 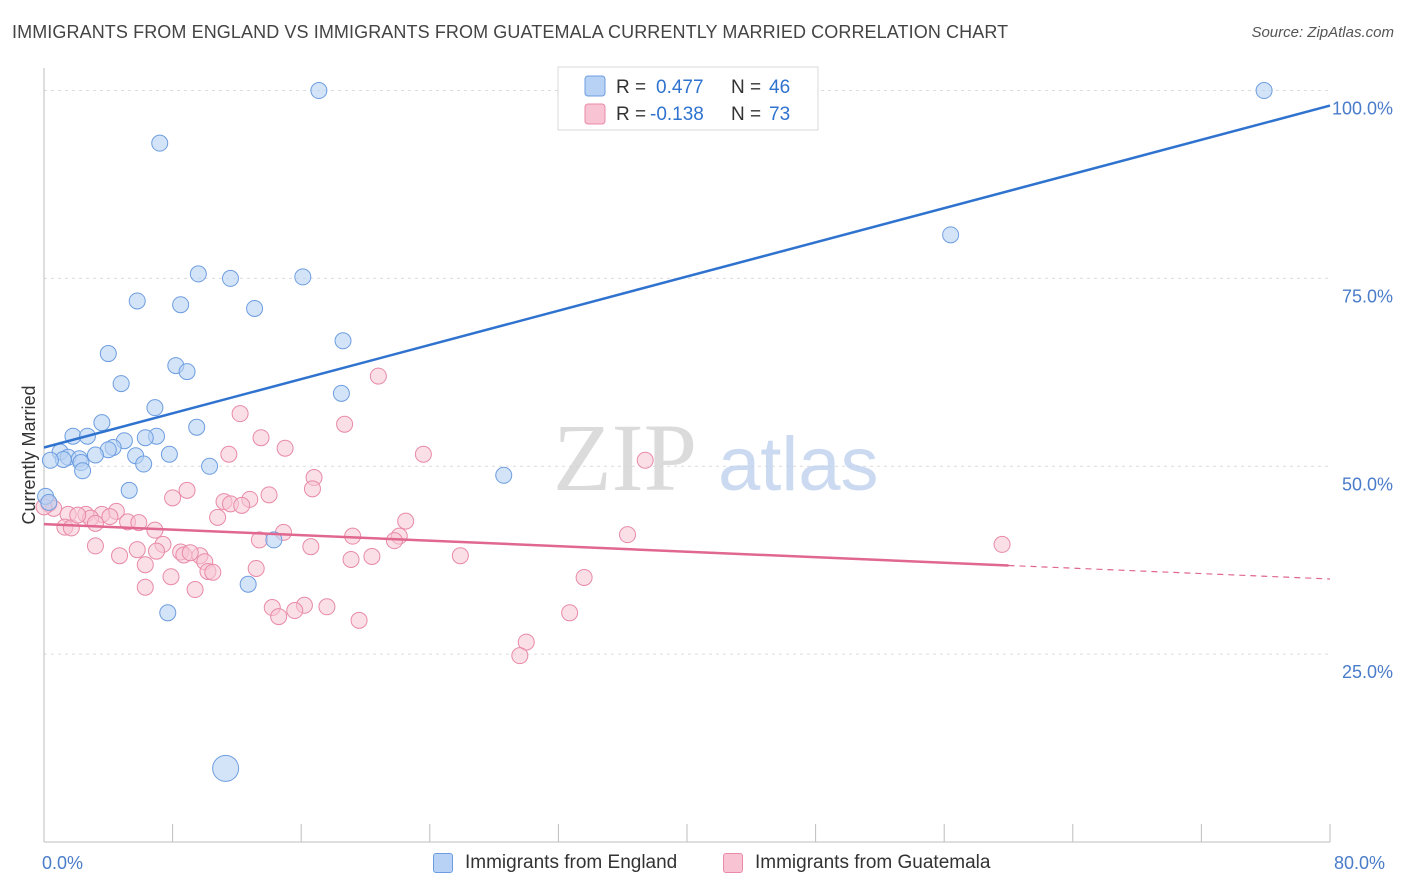 What do you see at coordinates (595, 114) in the screenshot?
I see `legend-swatch-guatemala` at bounding box center [595, 114].